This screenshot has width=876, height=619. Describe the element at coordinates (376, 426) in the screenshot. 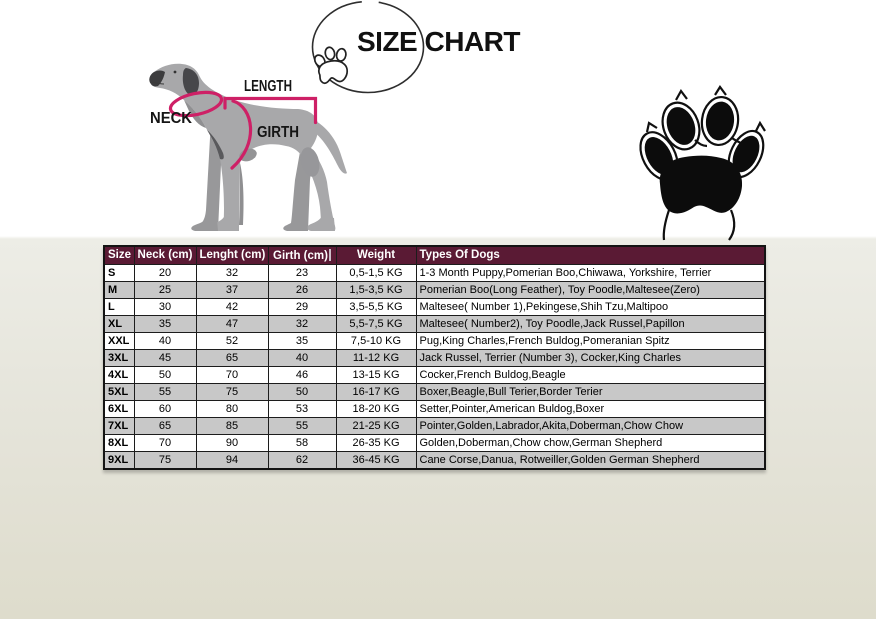

I see `cell-weight: 21-25 KG` at that location.